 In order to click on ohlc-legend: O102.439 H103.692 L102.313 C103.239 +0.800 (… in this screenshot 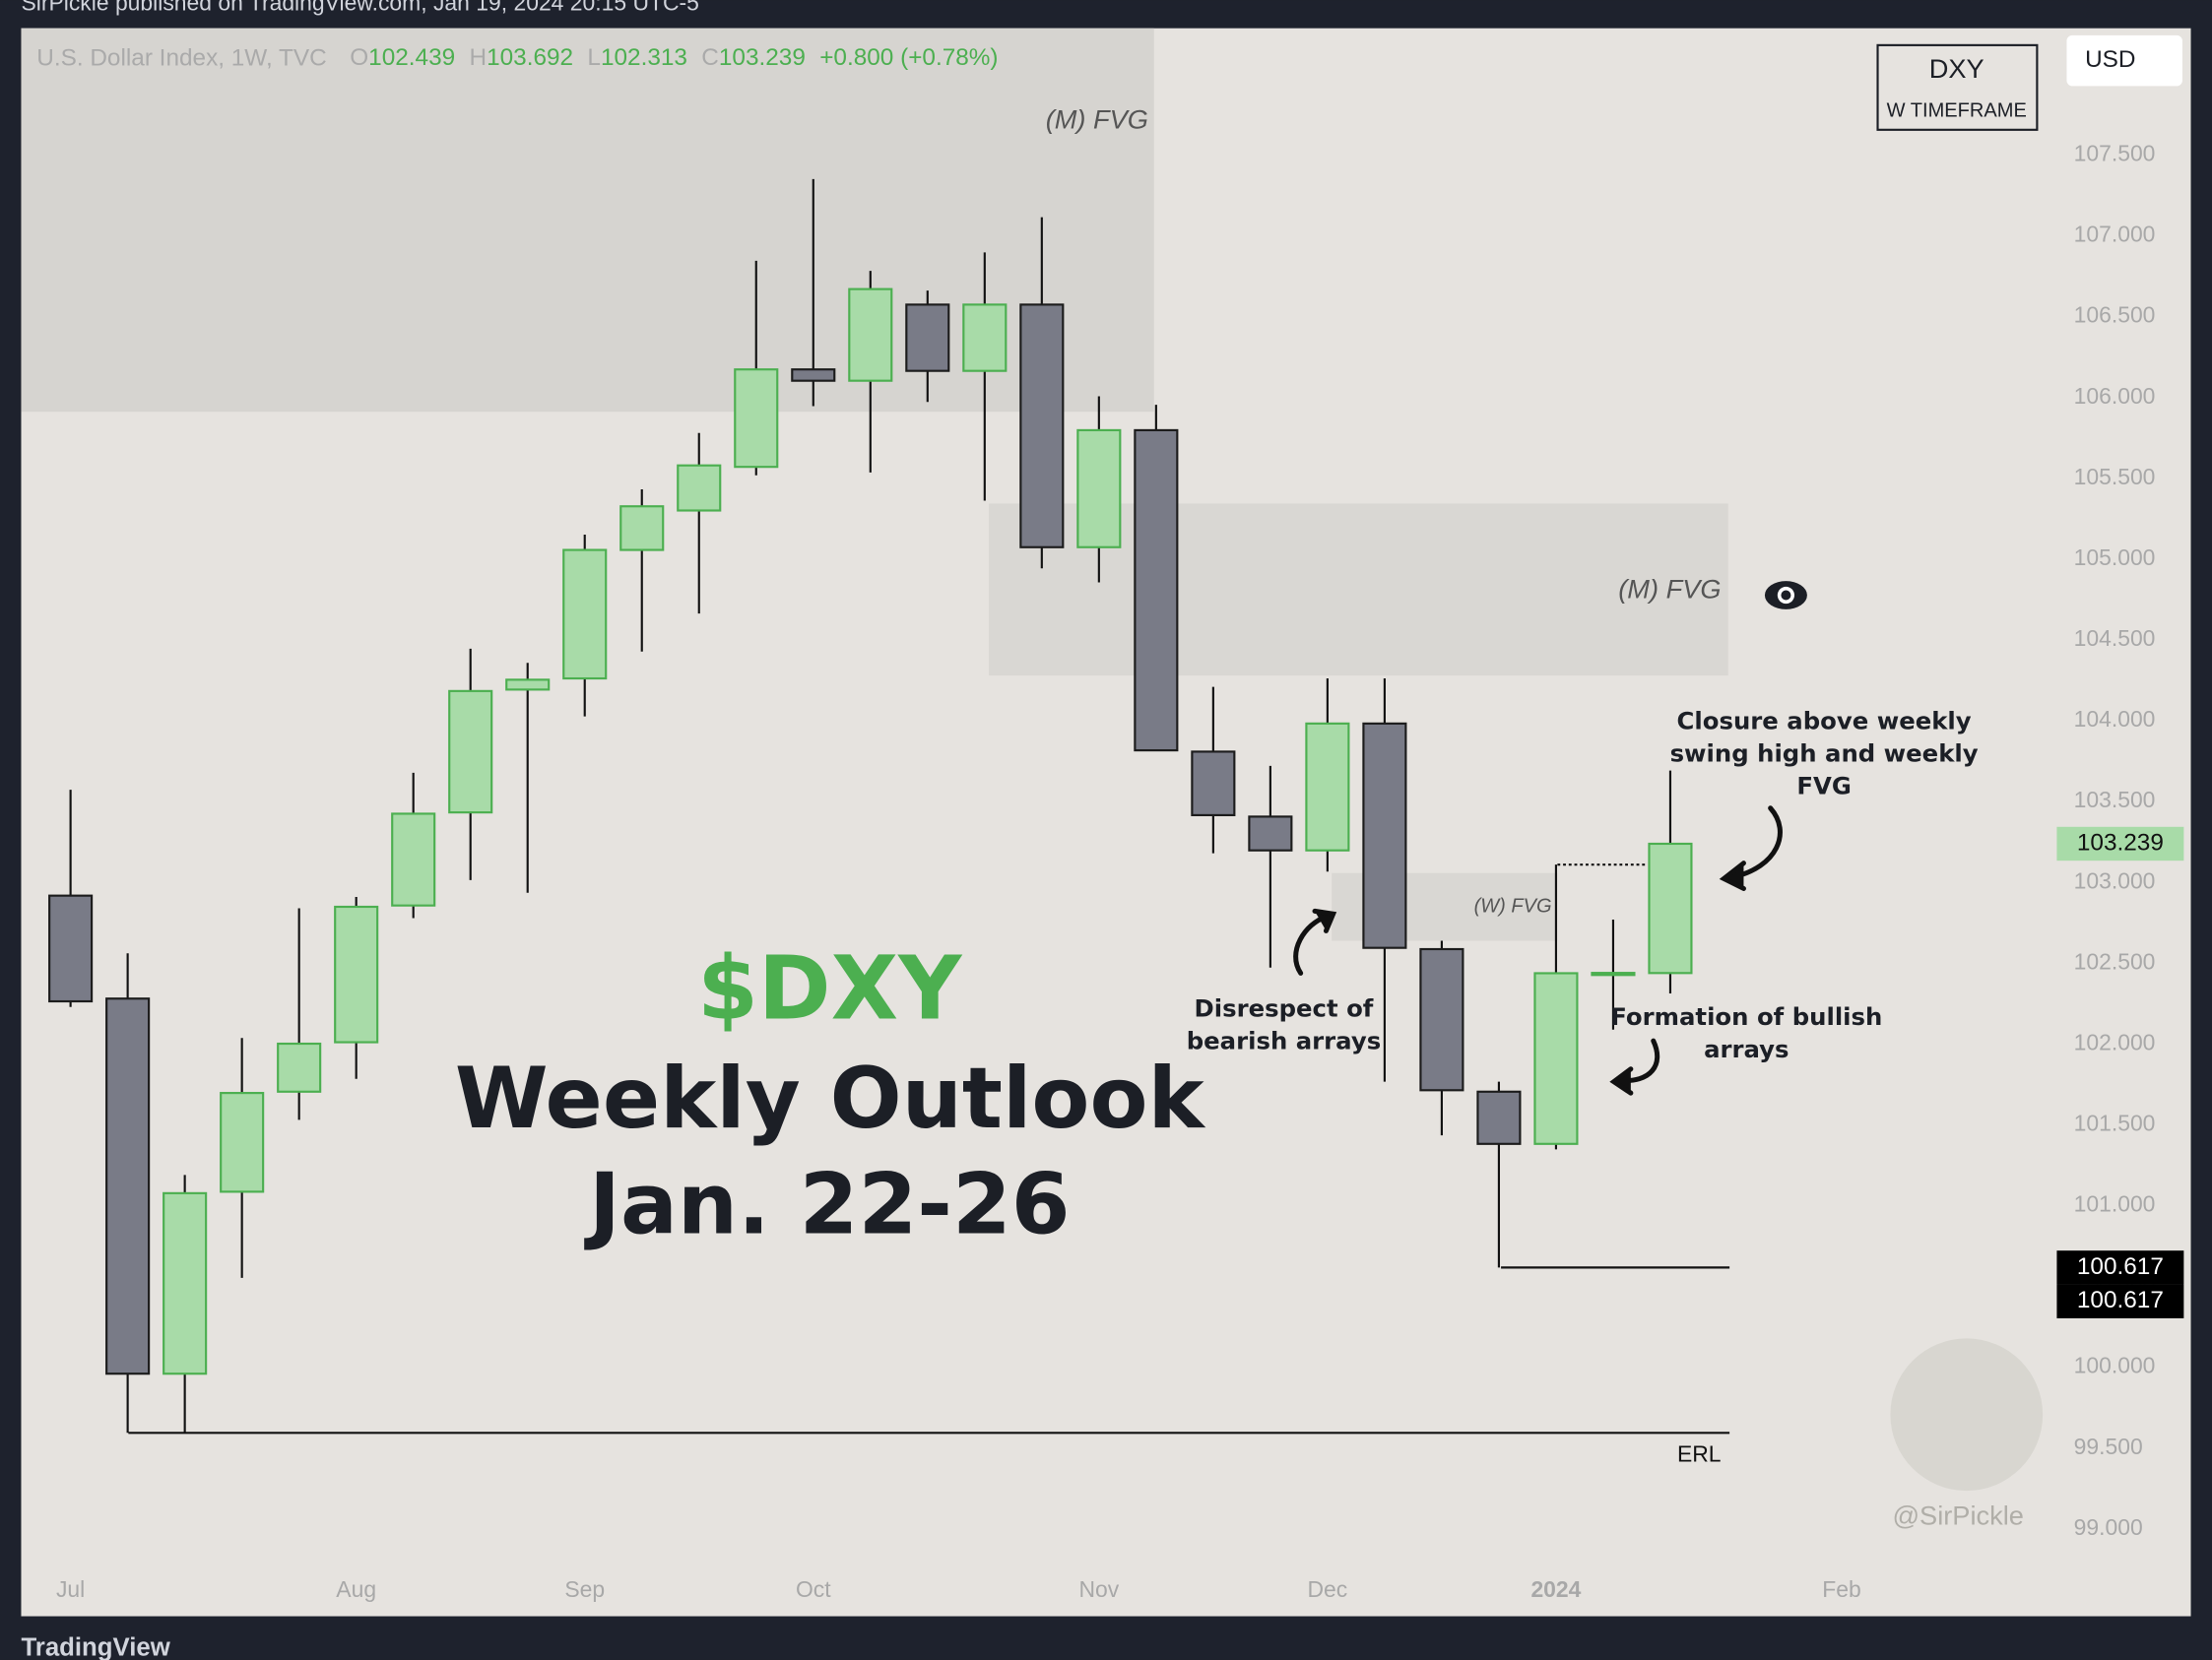, I will do `click(674, 58)`.